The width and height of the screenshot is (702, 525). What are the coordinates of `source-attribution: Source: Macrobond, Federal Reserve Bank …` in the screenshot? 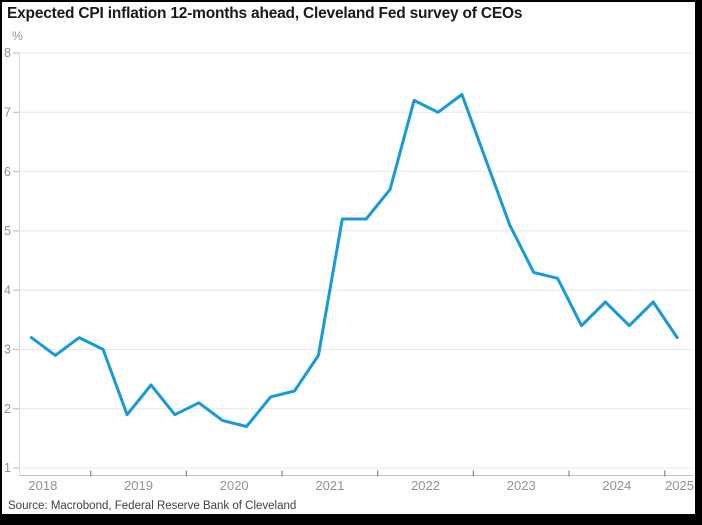 It's located at (152, 506).